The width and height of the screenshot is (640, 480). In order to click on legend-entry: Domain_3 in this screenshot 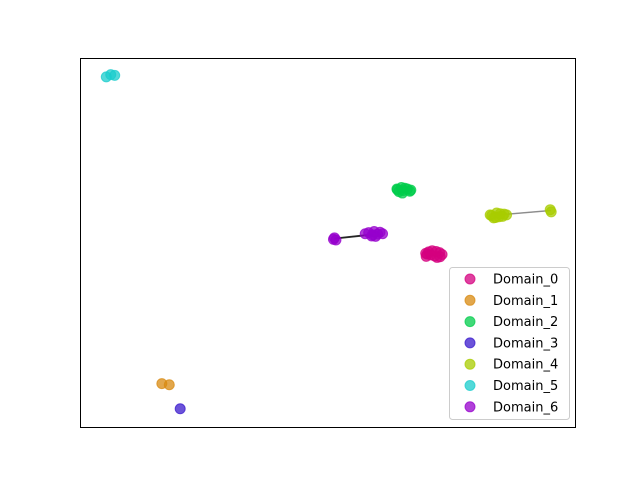, I will do `click(511, 343)`.